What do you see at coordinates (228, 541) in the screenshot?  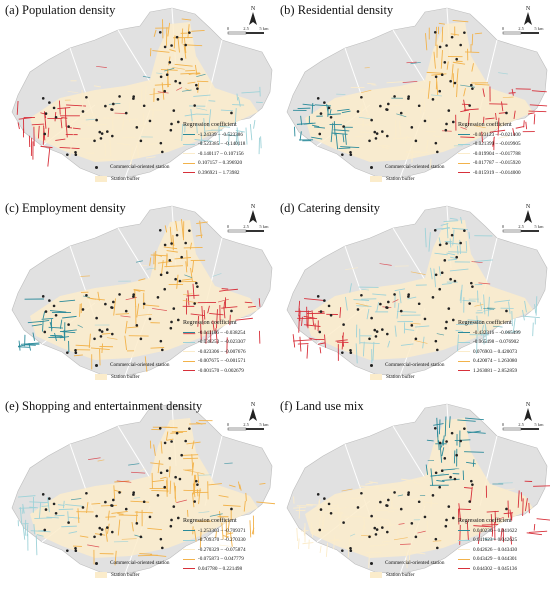 I see `legend-item: -0.709370 – -0.270330` at bounding box center [228, 541].